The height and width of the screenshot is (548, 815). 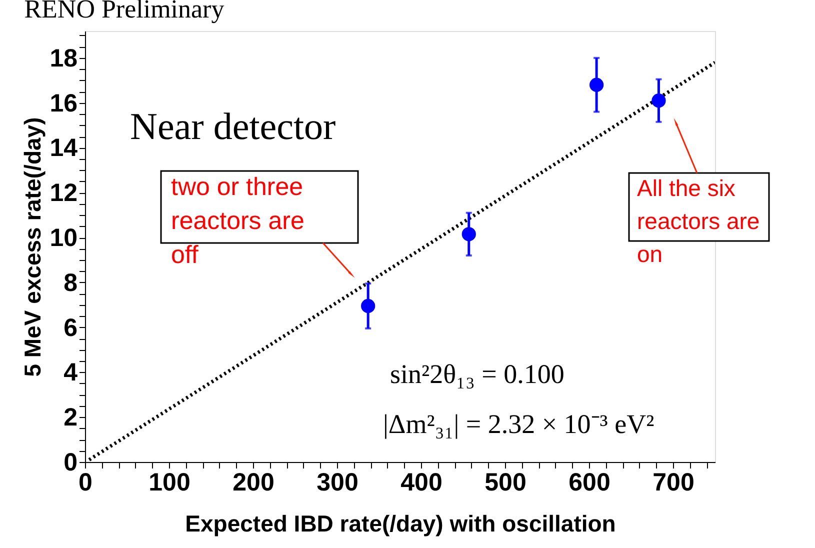 I want to click on y-tick-label: 8, so click(x=71, y=282).